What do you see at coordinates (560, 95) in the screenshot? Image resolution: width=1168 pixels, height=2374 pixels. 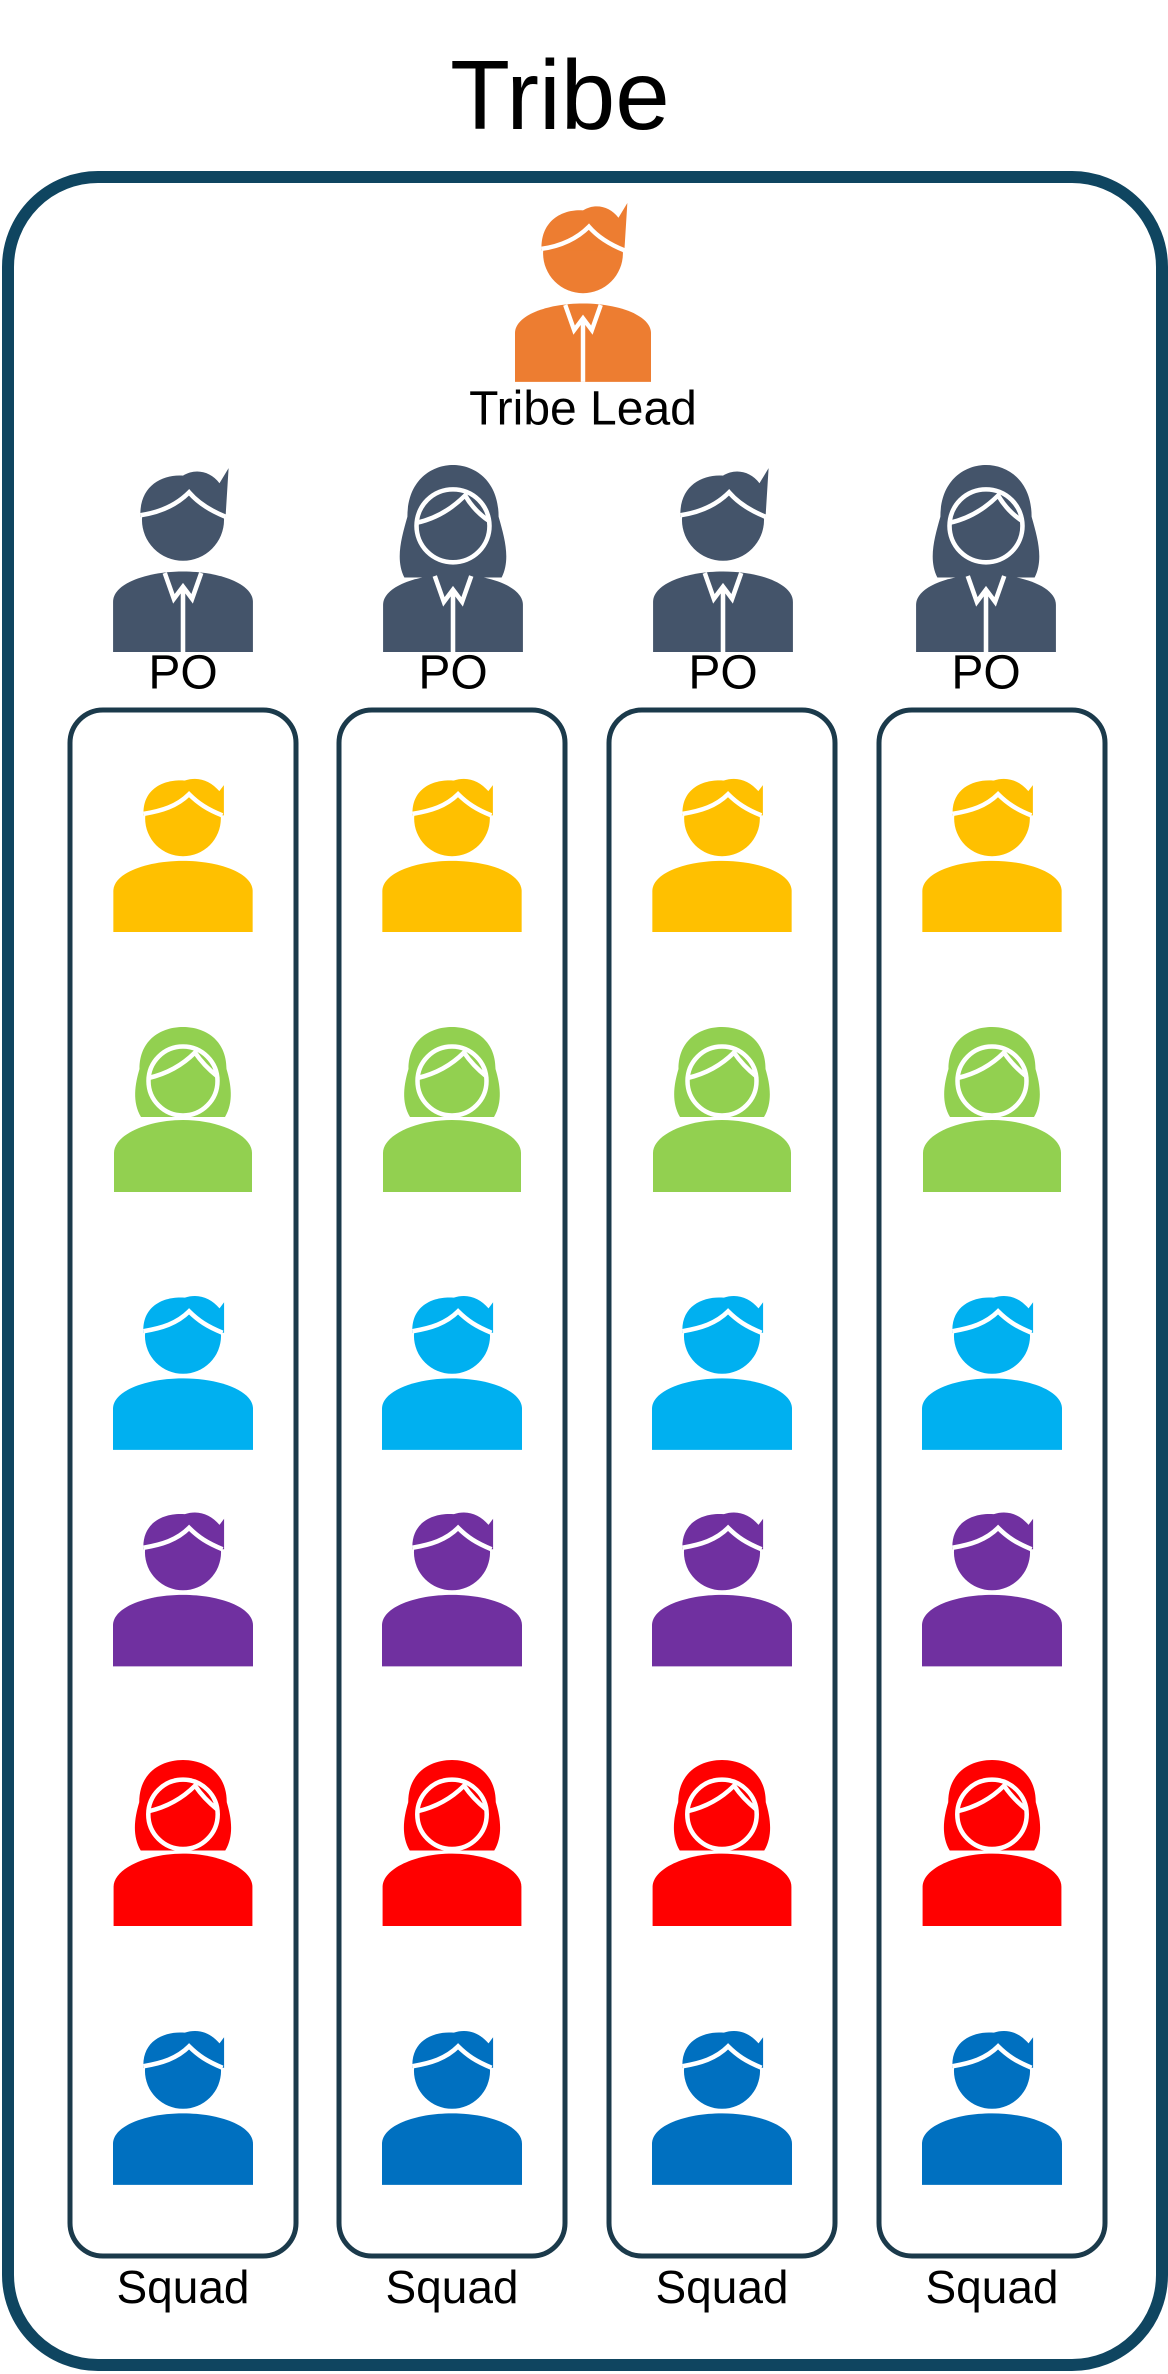 I see `title: Tribe` at bounding box center [560, 95].